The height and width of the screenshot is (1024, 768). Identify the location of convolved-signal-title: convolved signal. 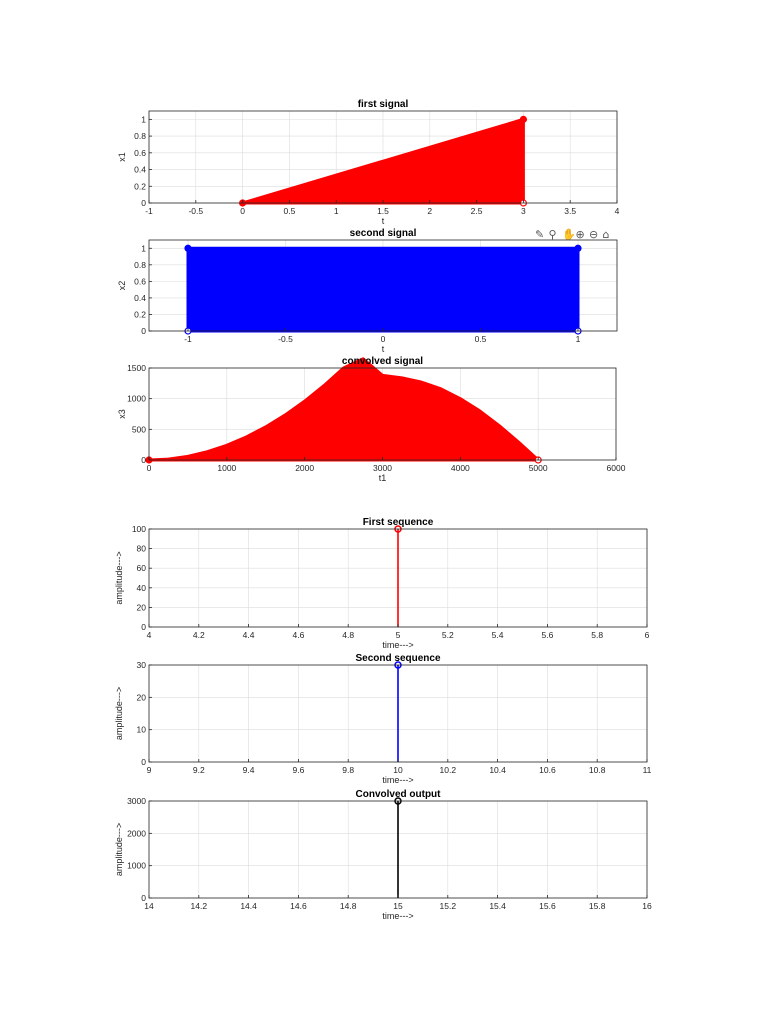
(382, 361).